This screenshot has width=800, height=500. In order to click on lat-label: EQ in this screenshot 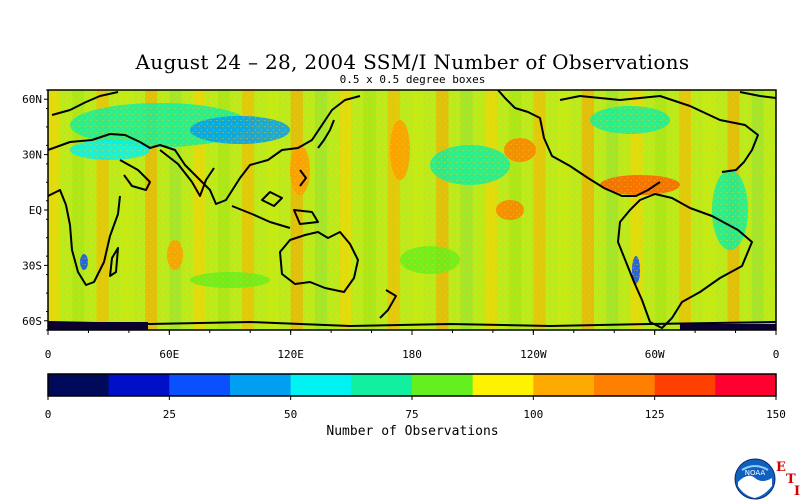, I will do `click(35, 210)`.